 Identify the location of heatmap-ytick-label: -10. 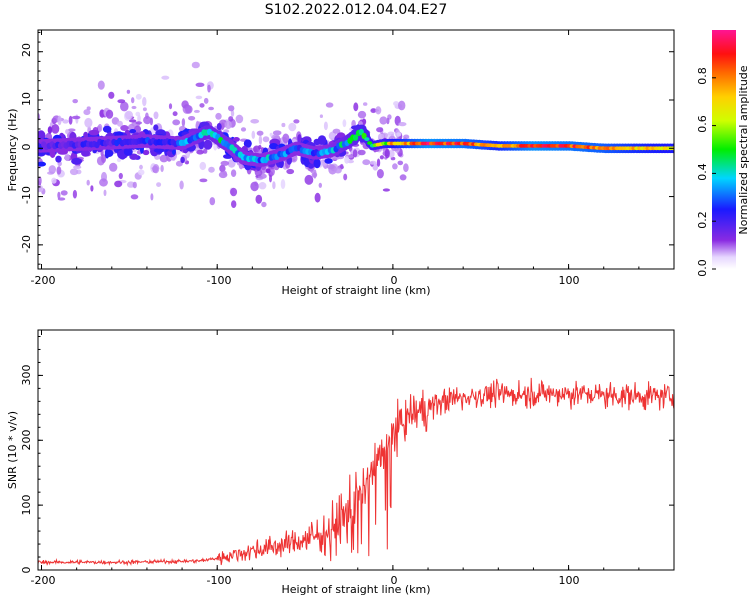
(26, 195).